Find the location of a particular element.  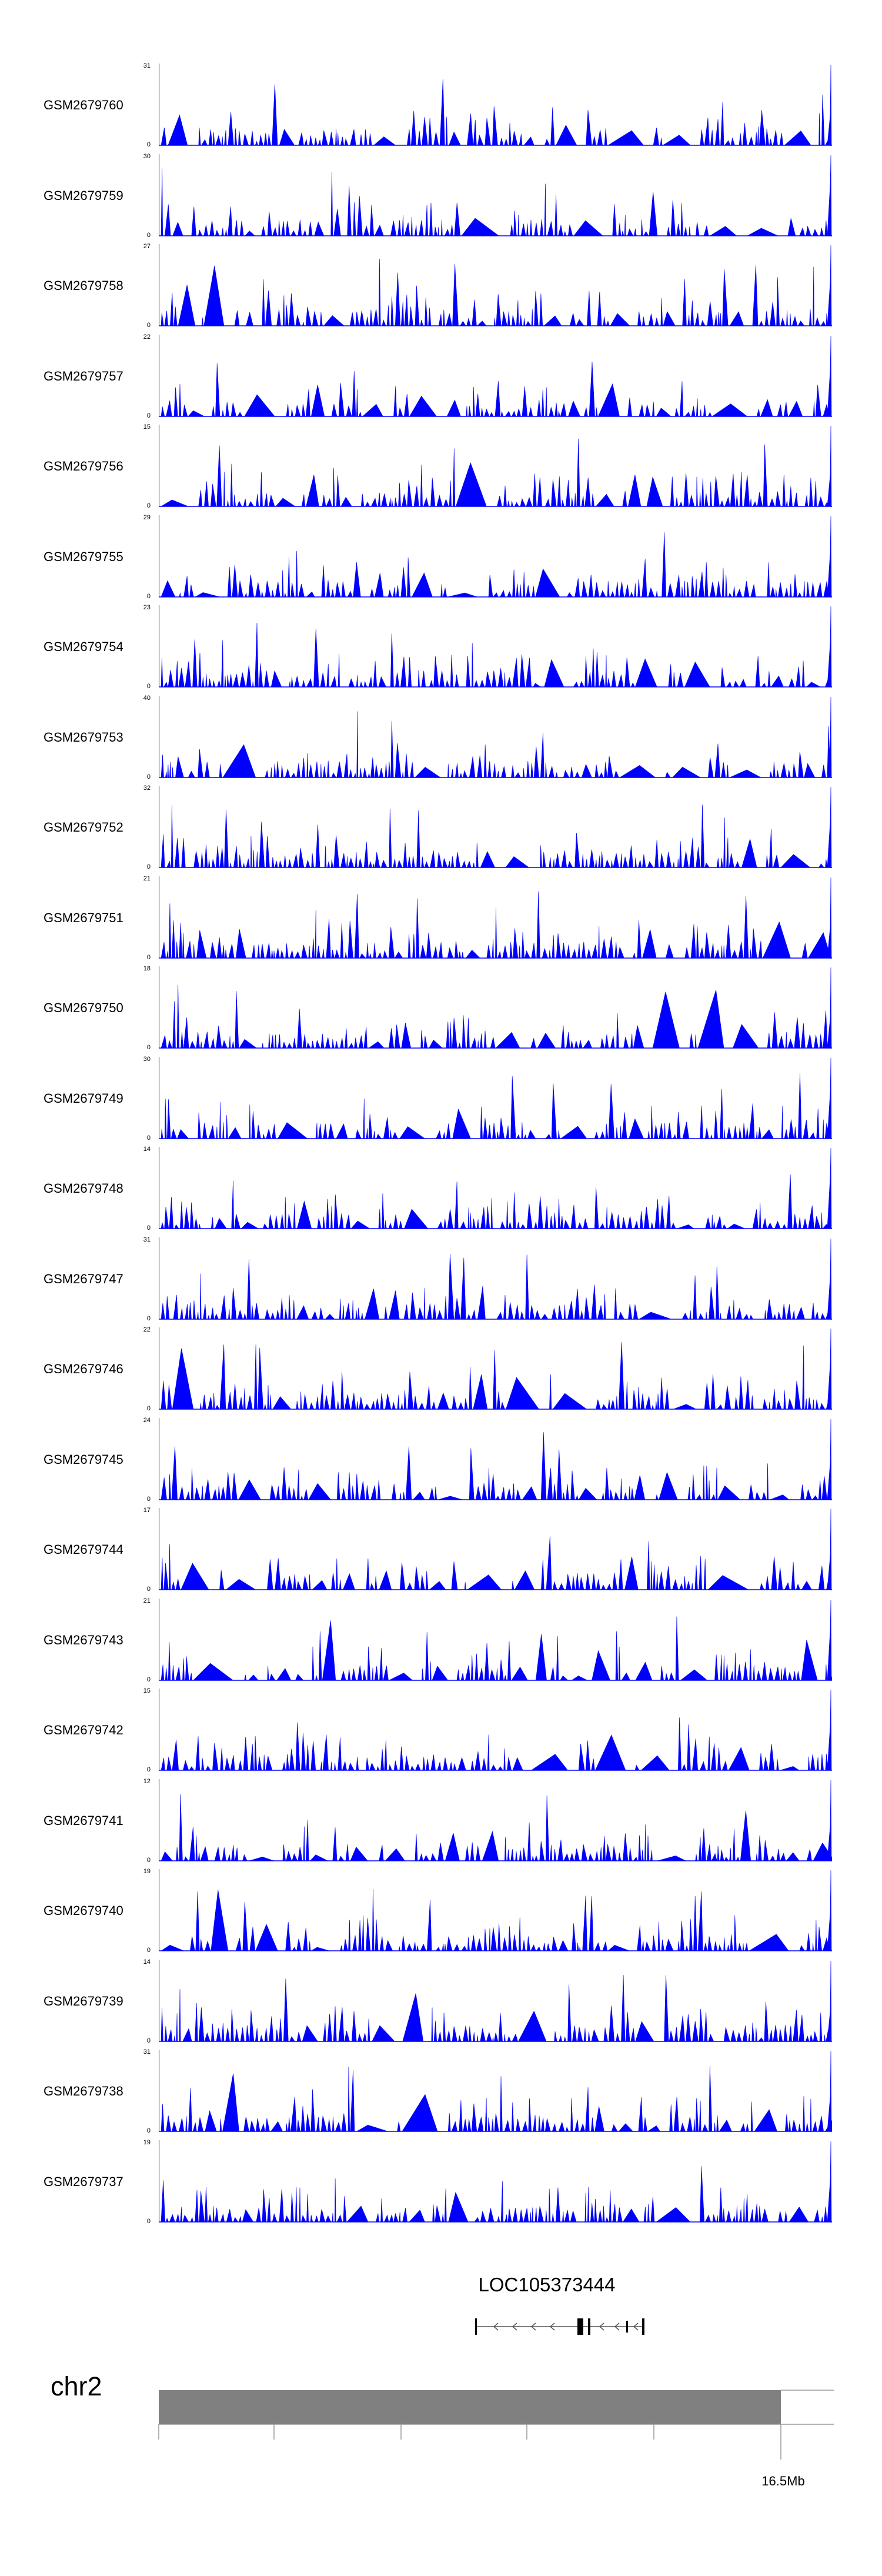

track-ymax-label: 14 is located at coordinates (147, 1962).